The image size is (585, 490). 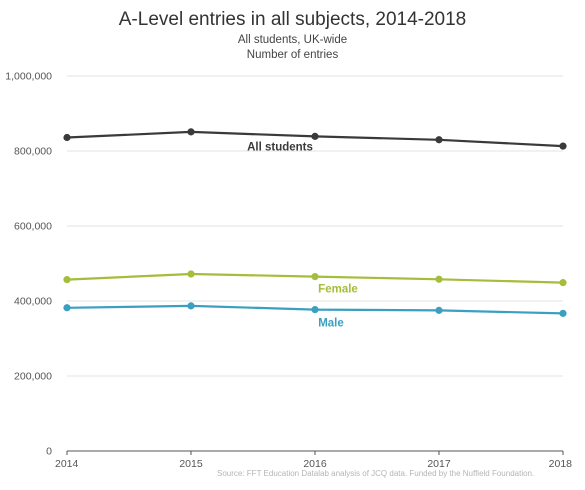 I want to click on y-tick-label: 0, so click(x=49, y=452).